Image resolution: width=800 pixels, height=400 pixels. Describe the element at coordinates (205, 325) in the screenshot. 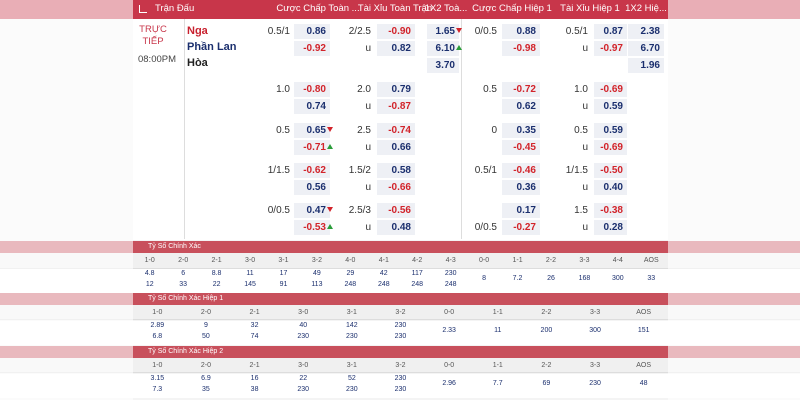

I see `score-odds: 9` at that location.